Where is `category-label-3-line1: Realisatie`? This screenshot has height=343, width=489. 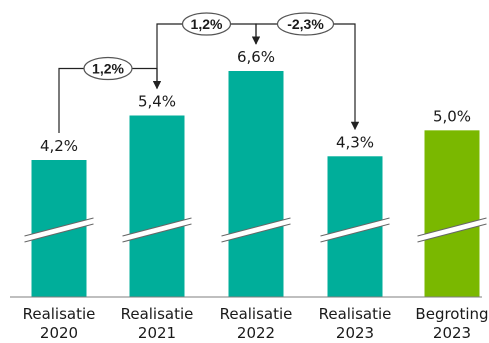 category-label-3-line1: Realisatie is located at coordinates (355, 314).